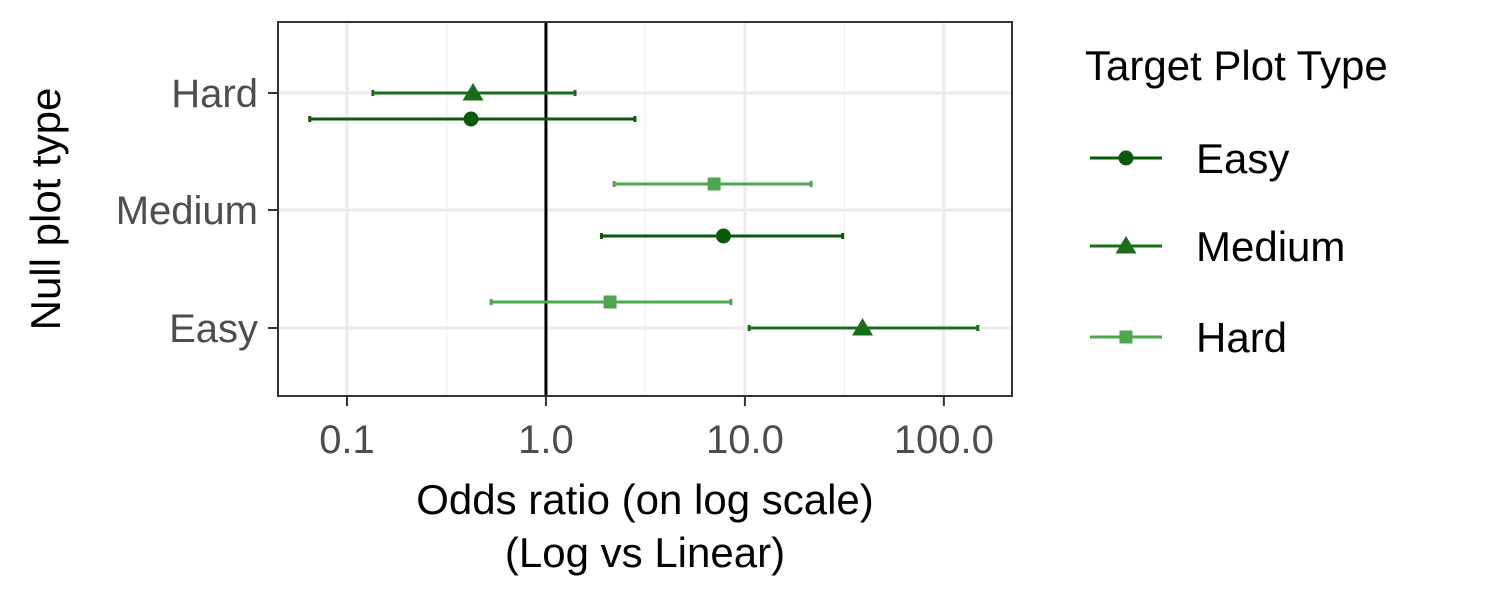 The image size is (1500, 600). Describe the element at coordinates (213, 329) in the screenshot. I see `y-tick-label: Easy` at that location.